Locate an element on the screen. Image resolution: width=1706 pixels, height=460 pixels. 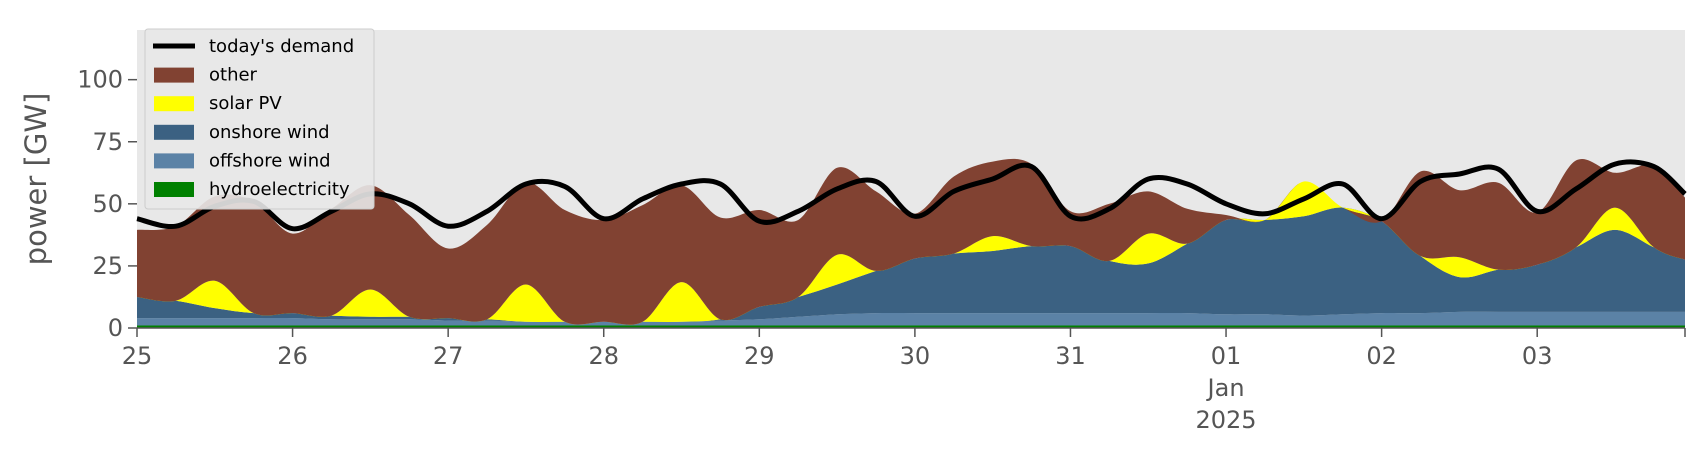
legend-swatch-hydroelectricity is located at coordinates (174, 189).